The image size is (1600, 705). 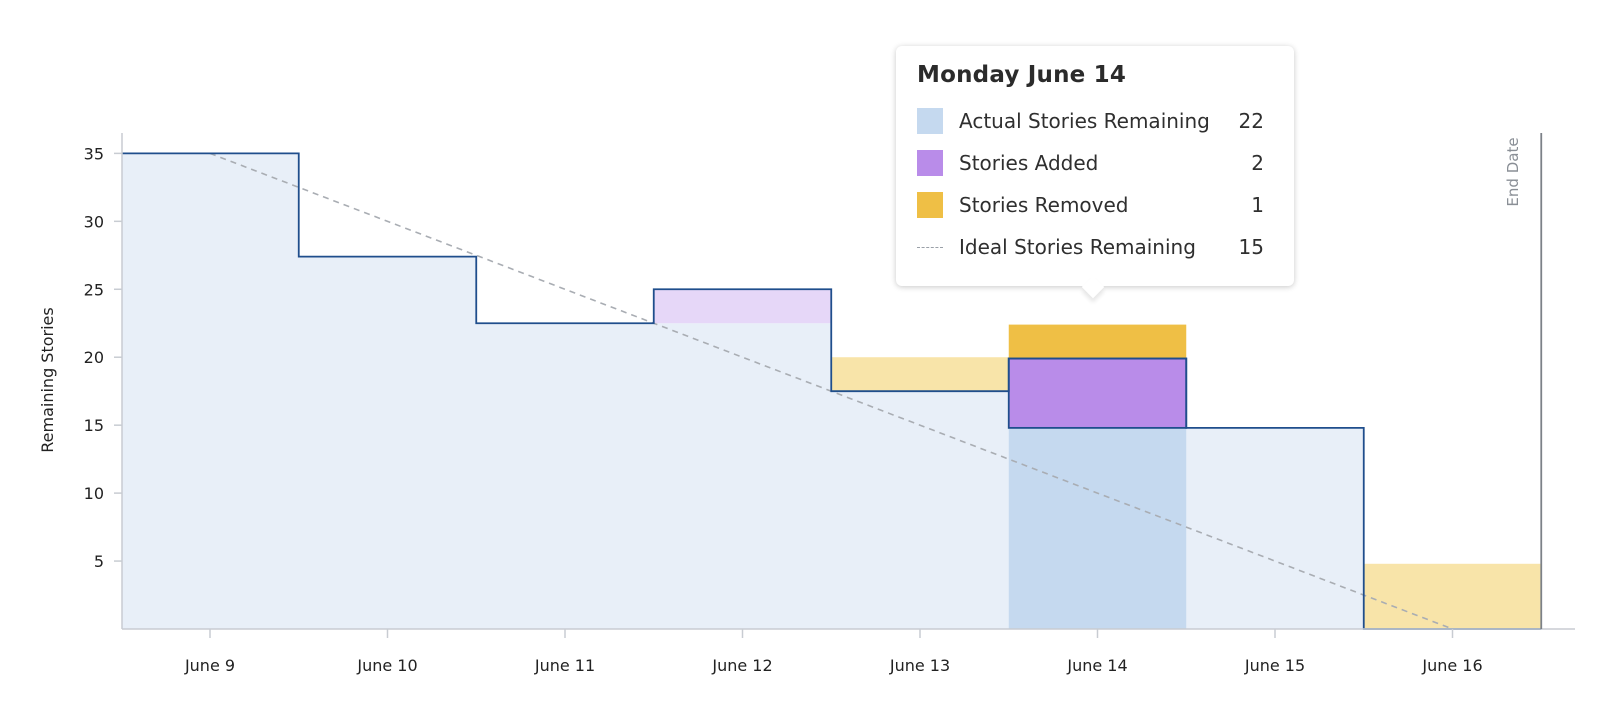 What do you see at coordinates (386, 665) in the screenshot?
I see `x-tick-label: June 10` at bounding box center [386, 665].